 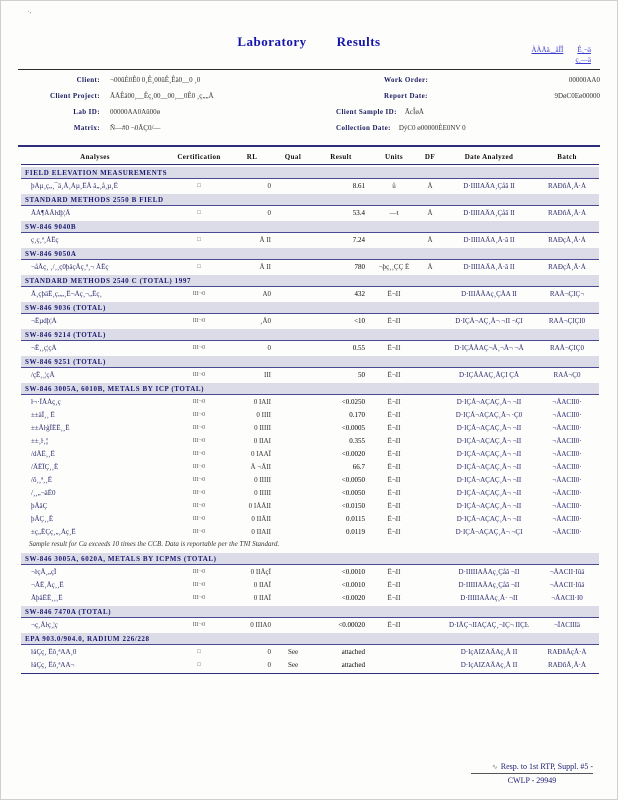 I want to click on header-link-3: ç¸—ä, so click(x=583, y=60).